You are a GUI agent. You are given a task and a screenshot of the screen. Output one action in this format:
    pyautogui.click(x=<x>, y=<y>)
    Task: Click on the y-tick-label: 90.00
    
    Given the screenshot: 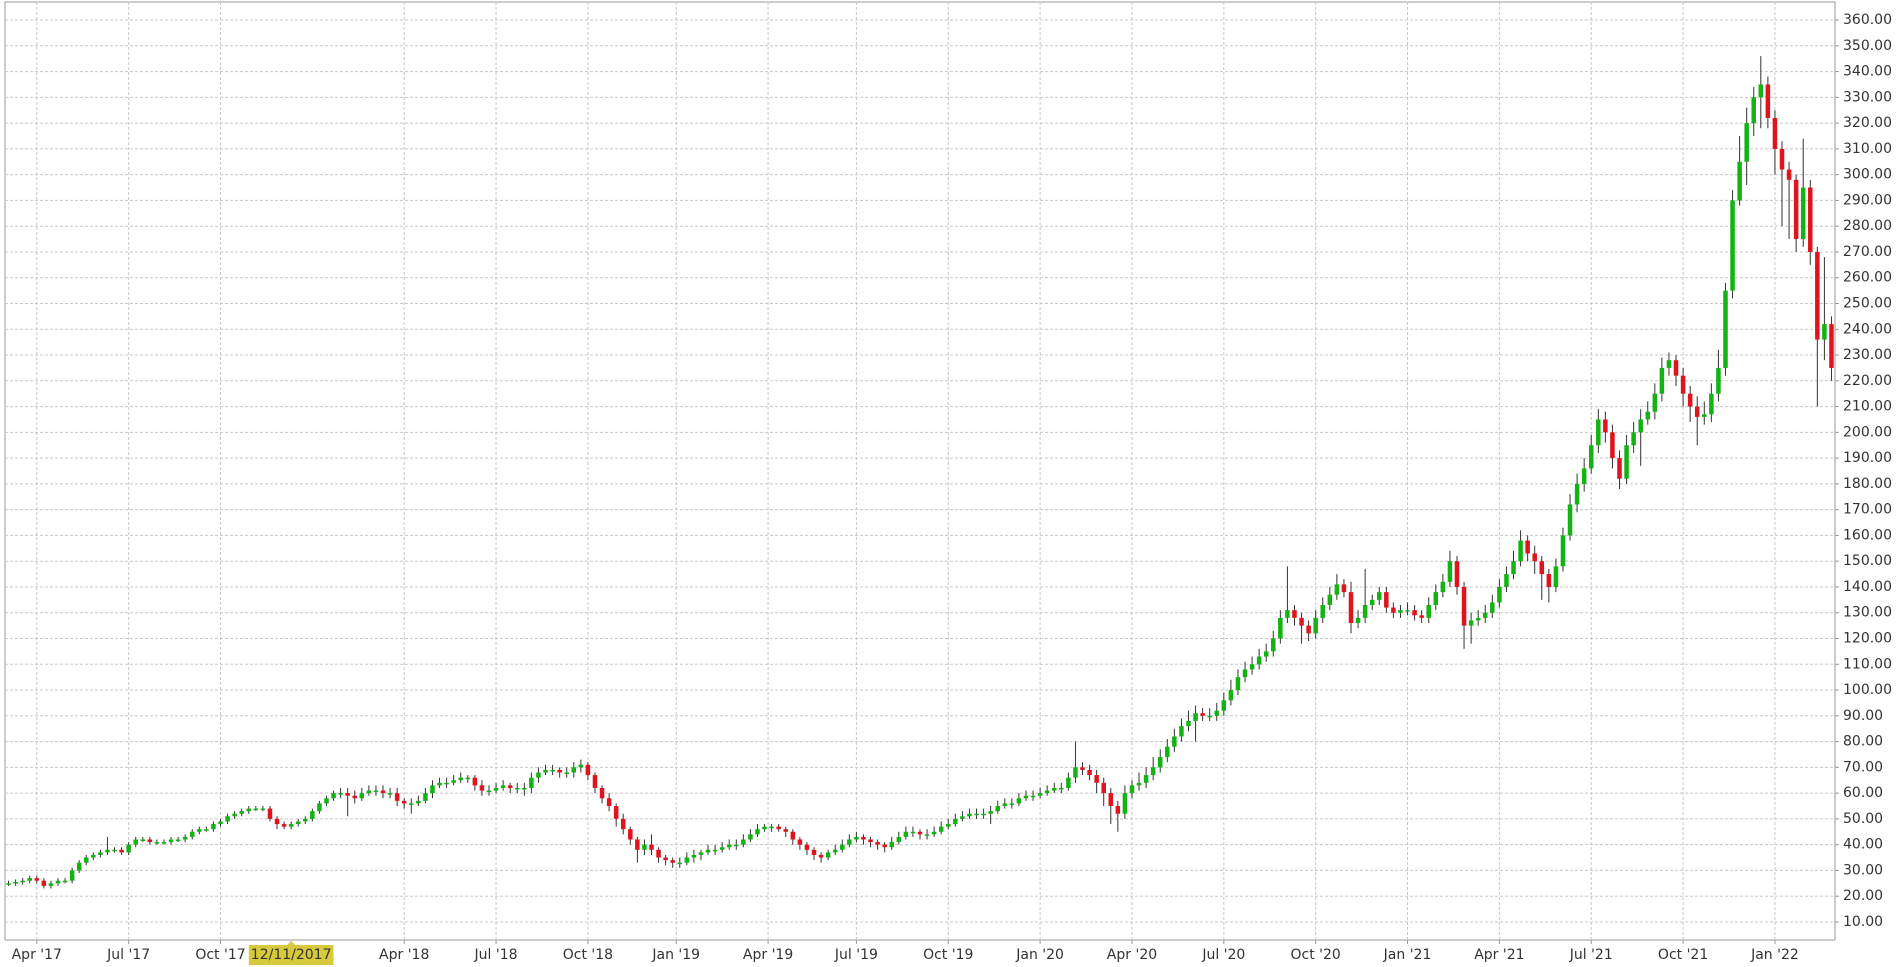 What is the action you would take?
    pyautogui.click(x=1863, y=716)
    